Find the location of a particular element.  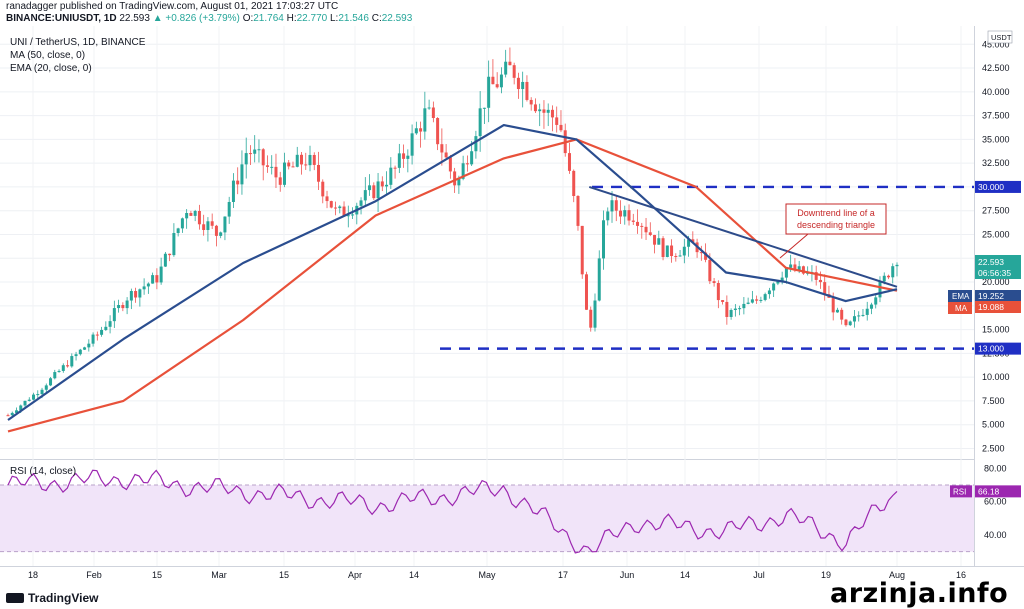

price-tick-label: 2.500 is located at coordinates (993, 448).